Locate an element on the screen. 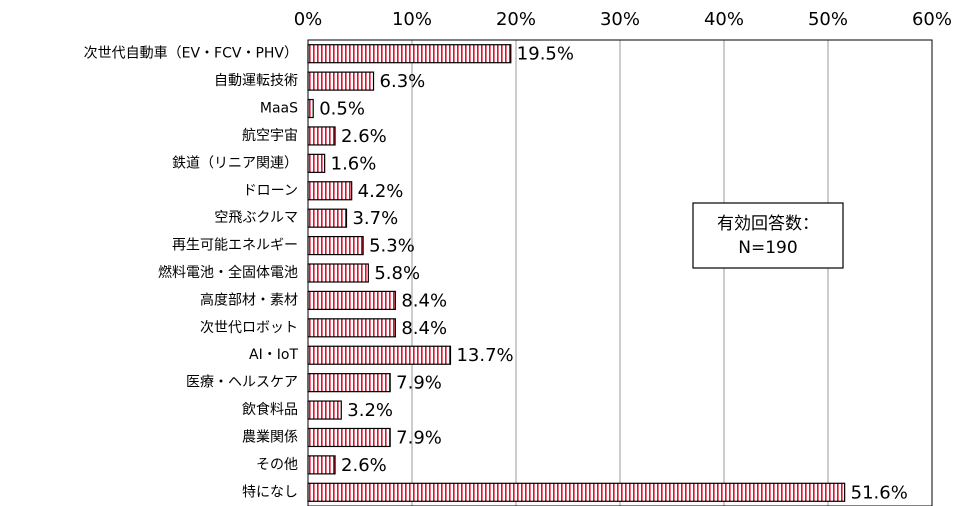 The image size is (957, 506). value-label: 19.5% is located at coordinates (545, 54).